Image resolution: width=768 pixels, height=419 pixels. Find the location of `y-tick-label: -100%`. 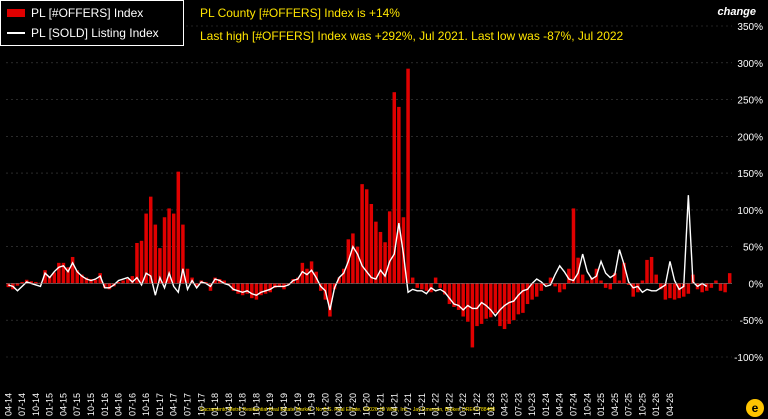

y-tick-label: -100% is located at coordinates (748, 358).